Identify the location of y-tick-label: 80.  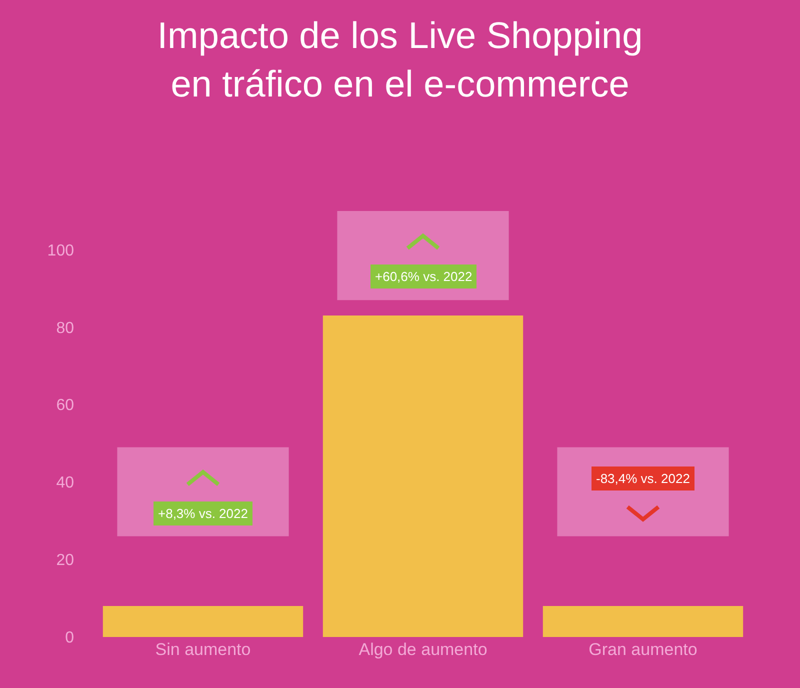
(65, 328).